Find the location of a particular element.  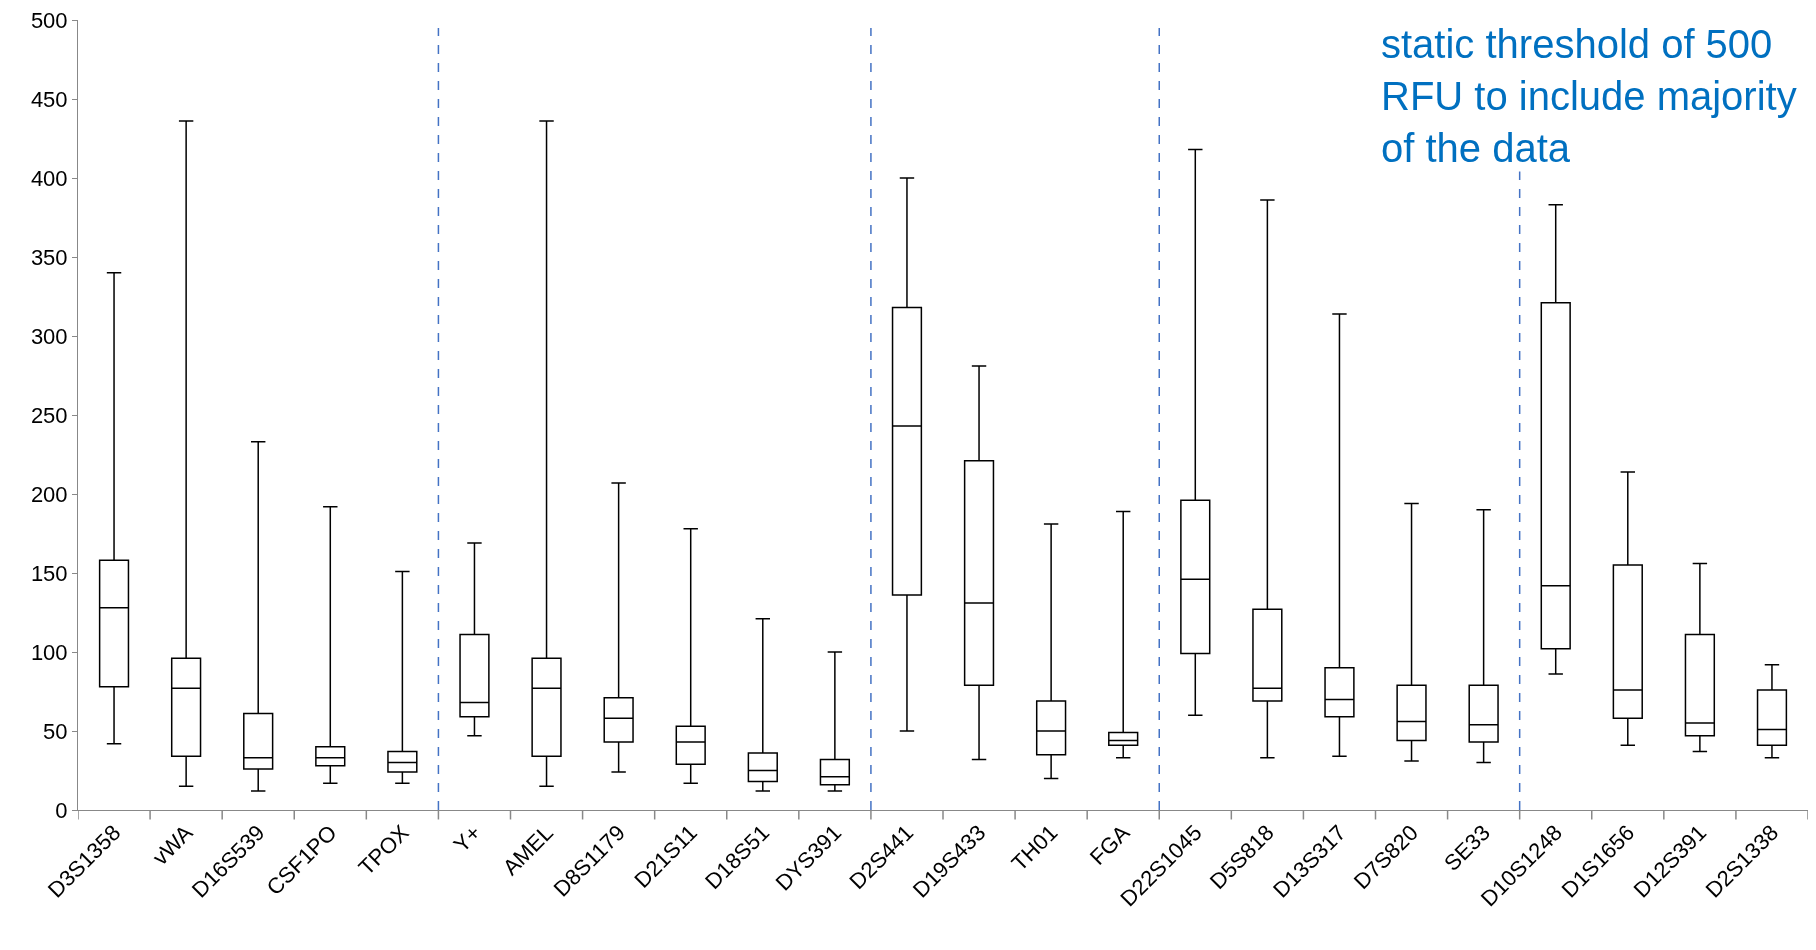

y-tick-label: 350 is located at coordinates (49, 257).